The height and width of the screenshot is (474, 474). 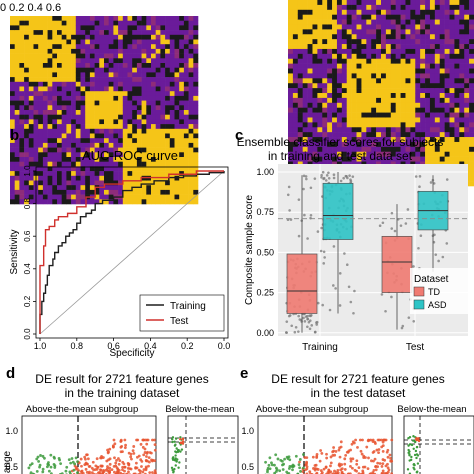 I want to click on panel-b-plot-frame, so click(x=132, y=252).